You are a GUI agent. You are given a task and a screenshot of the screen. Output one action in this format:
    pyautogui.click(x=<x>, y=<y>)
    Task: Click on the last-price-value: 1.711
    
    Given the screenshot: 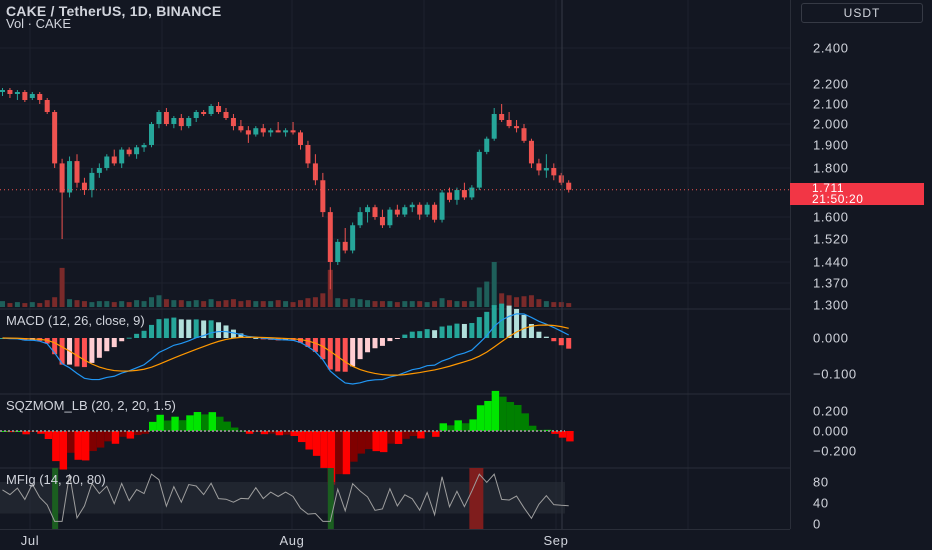 What is the action you would take?
    pyautogui.click(x=828, y=188)
    